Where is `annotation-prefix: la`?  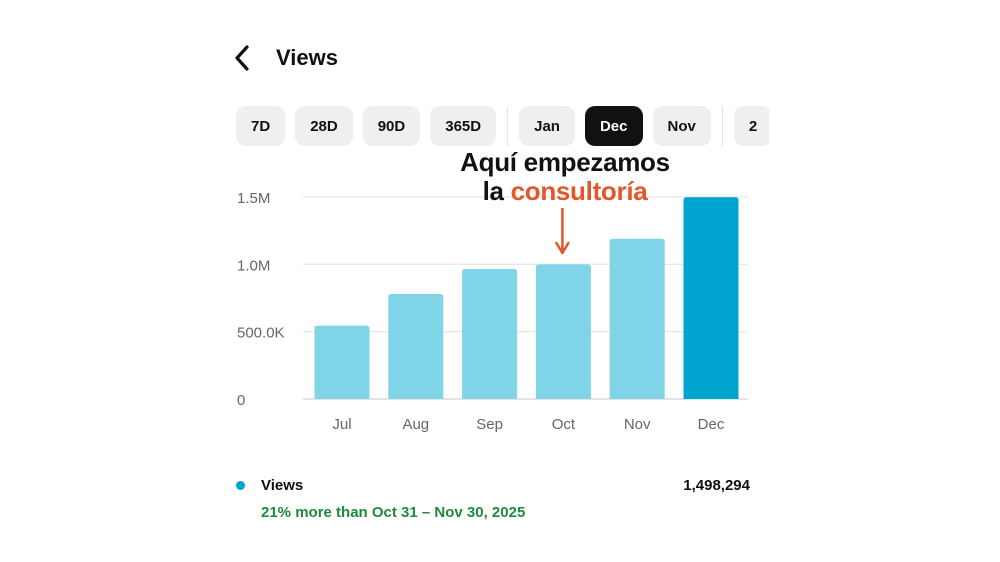
annotation-prefix: la is located at coordinates (496, 191).